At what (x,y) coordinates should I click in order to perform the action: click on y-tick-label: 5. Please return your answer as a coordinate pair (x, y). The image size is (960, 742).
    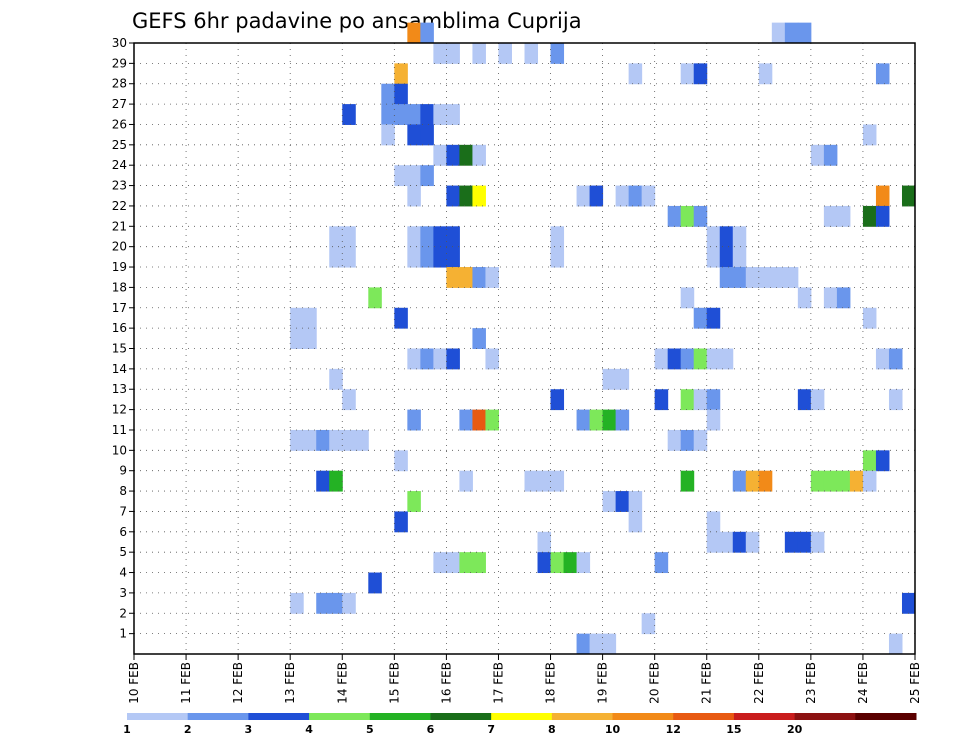
    Looking at the image, I should click on (123, 552).